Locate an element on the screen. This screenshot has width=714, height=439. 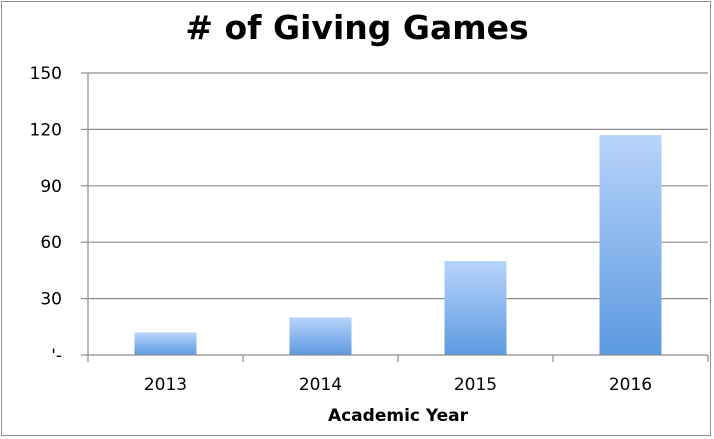
bar-2013 is located at coordinates (165, 343).